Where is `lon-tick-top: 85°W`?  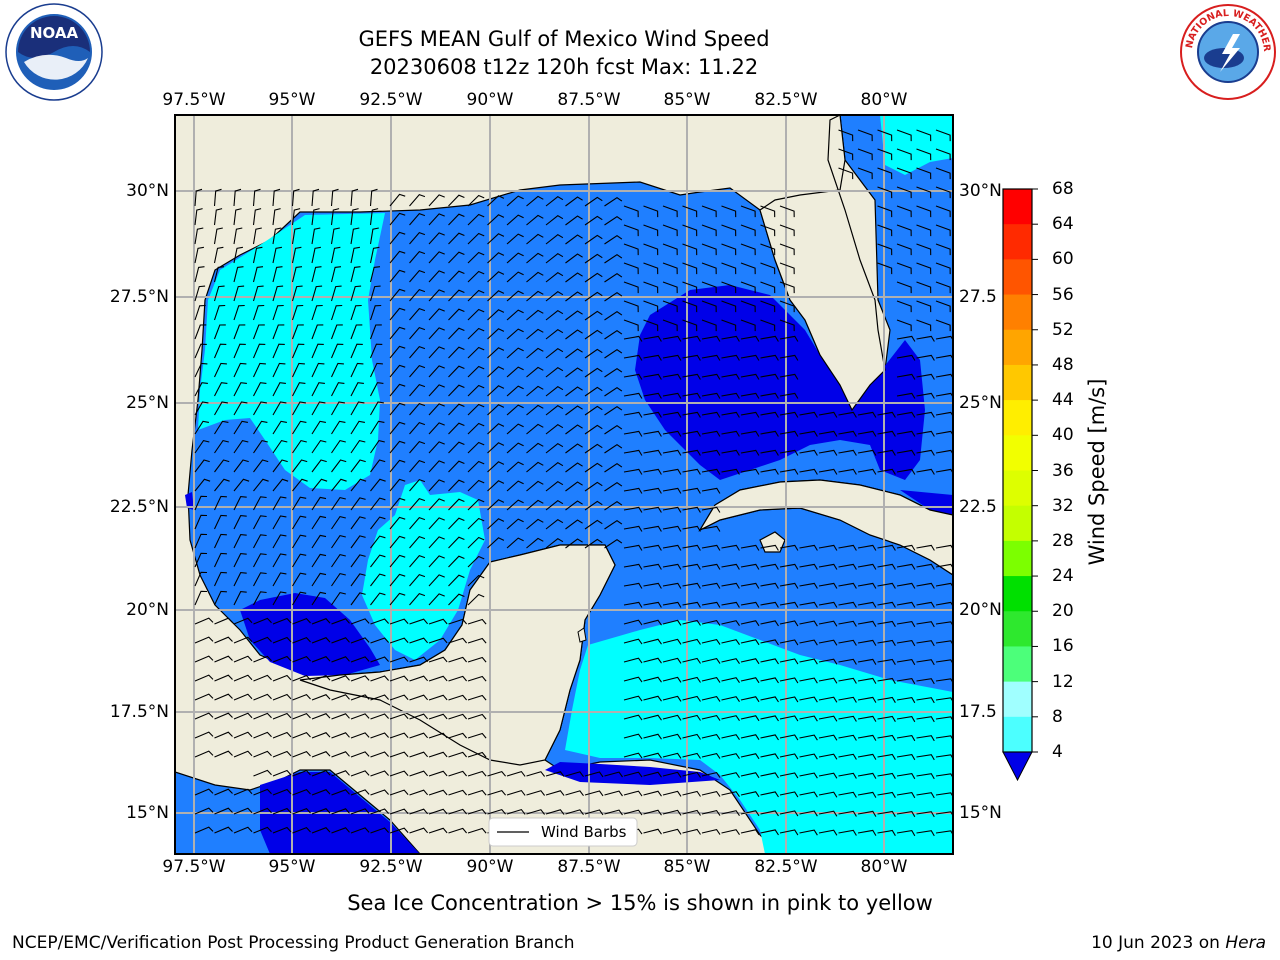
lon-tick-top: 85°W is located at coordinates (687, 100).